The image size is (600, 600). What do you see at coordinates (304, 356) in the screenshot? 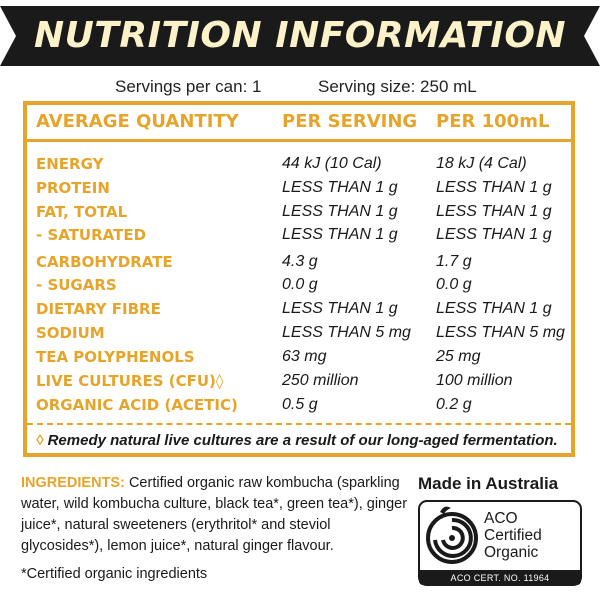
I see `per-serving-value: 63 mg` at bounding box center [304, 356].